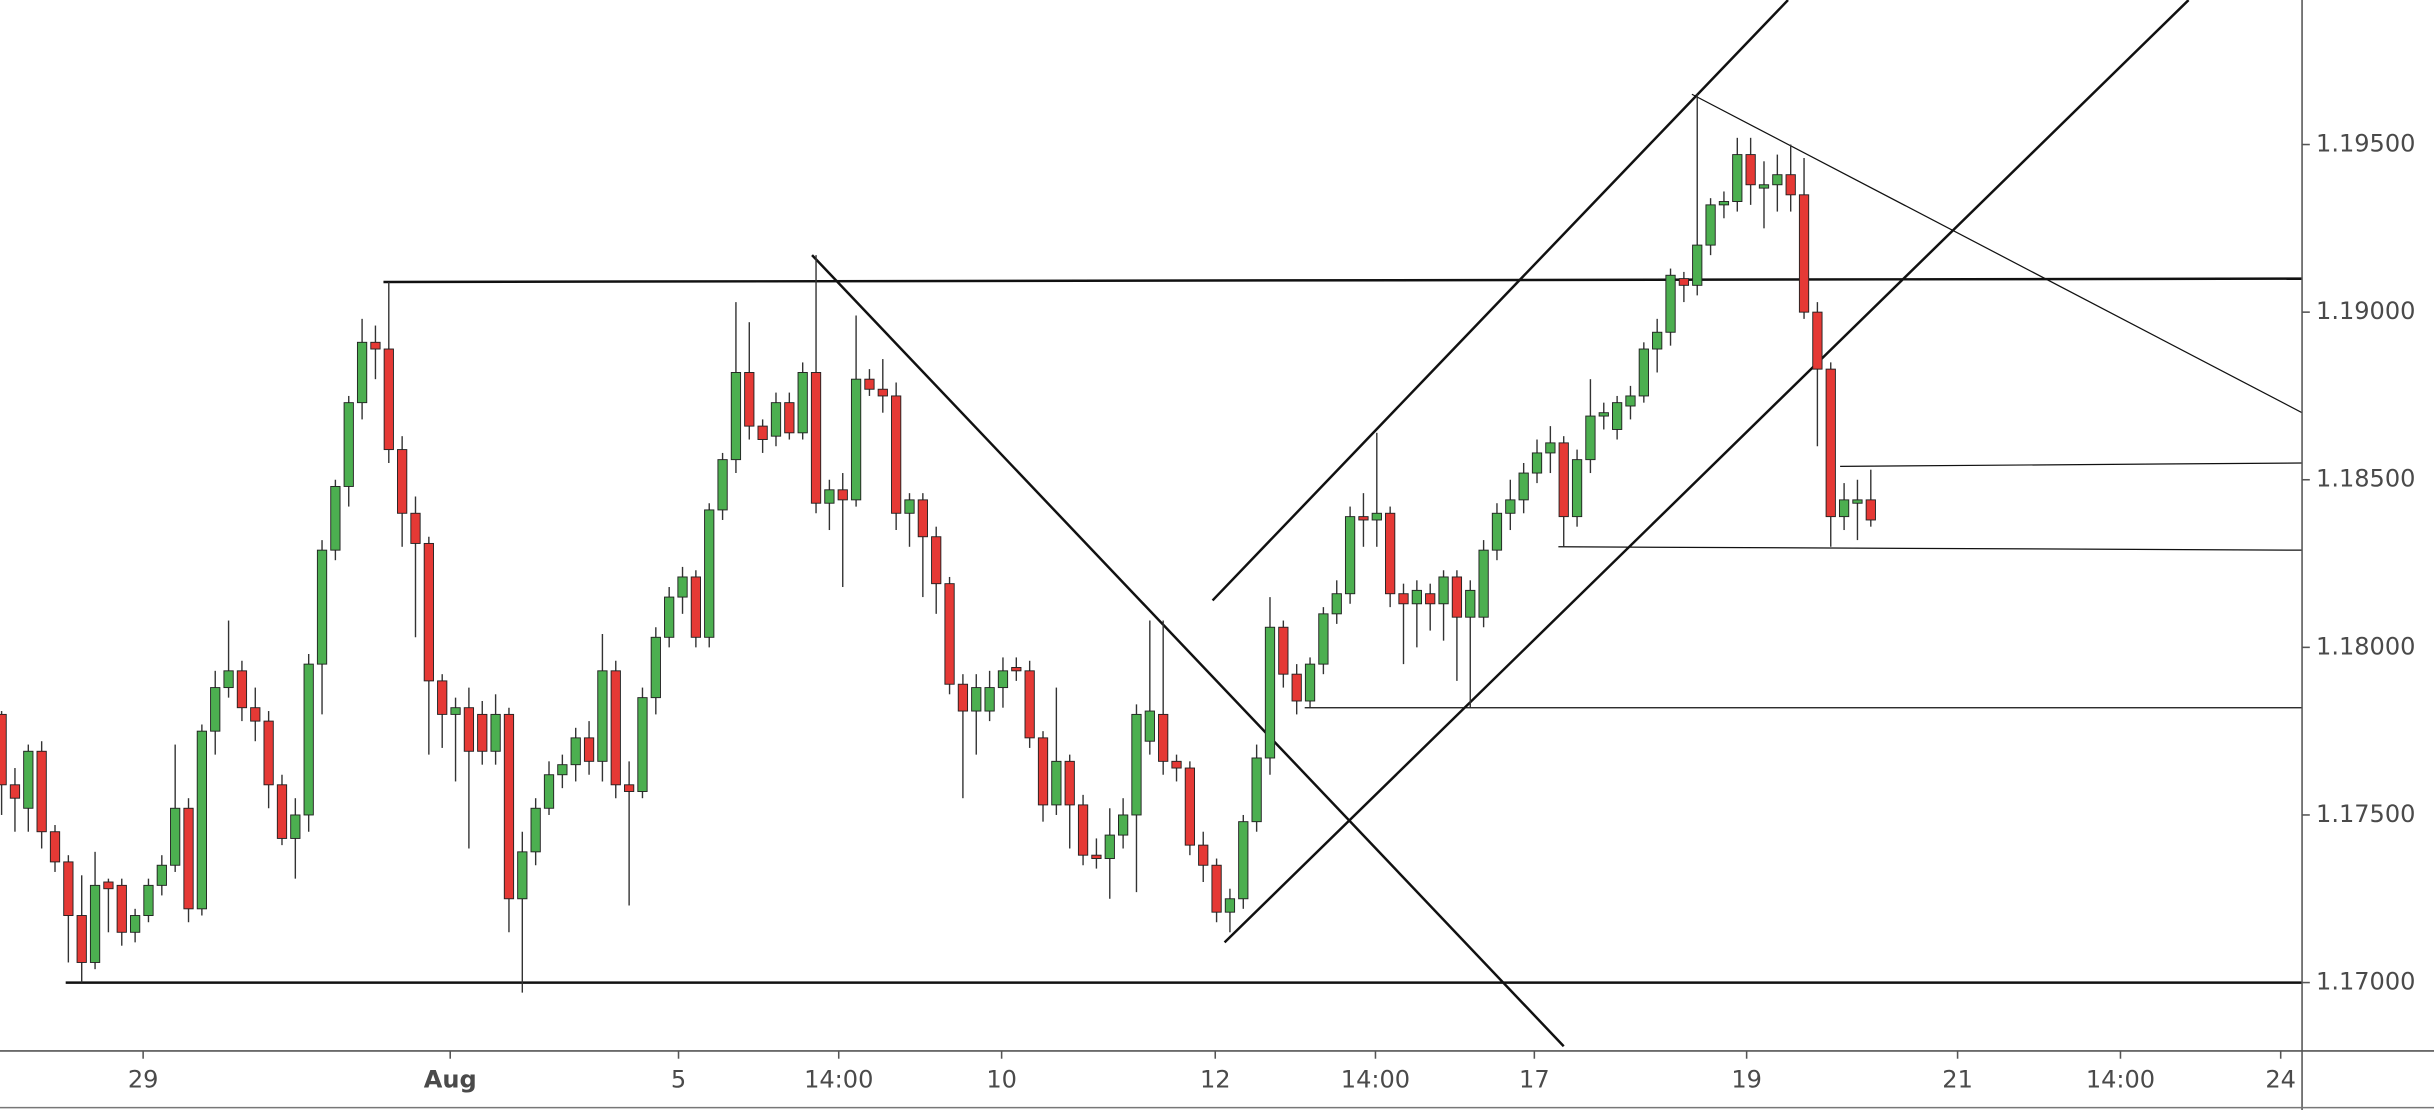  I want to click on y-tick-label: 1.17000, so click(2365, 982).